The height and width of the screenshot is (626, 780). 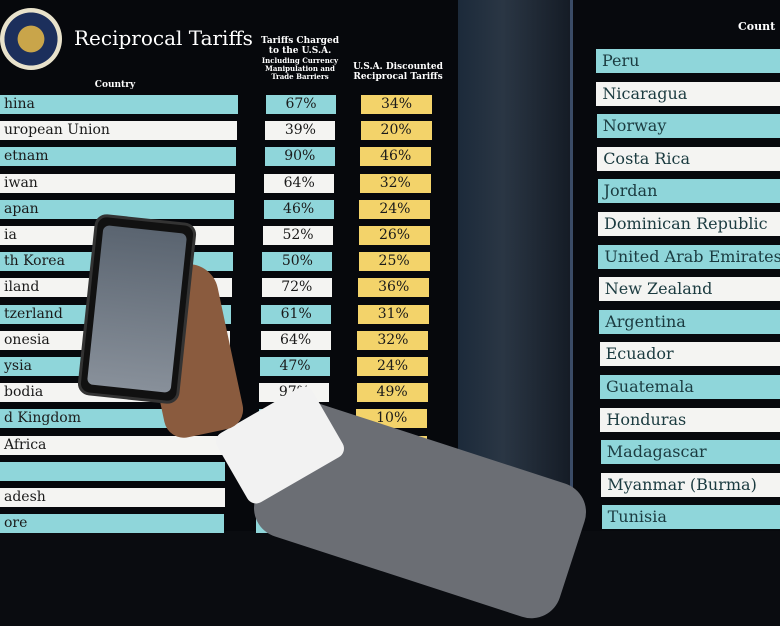 I want to click on charged-cell: 67%, so click(x=301, y=104).